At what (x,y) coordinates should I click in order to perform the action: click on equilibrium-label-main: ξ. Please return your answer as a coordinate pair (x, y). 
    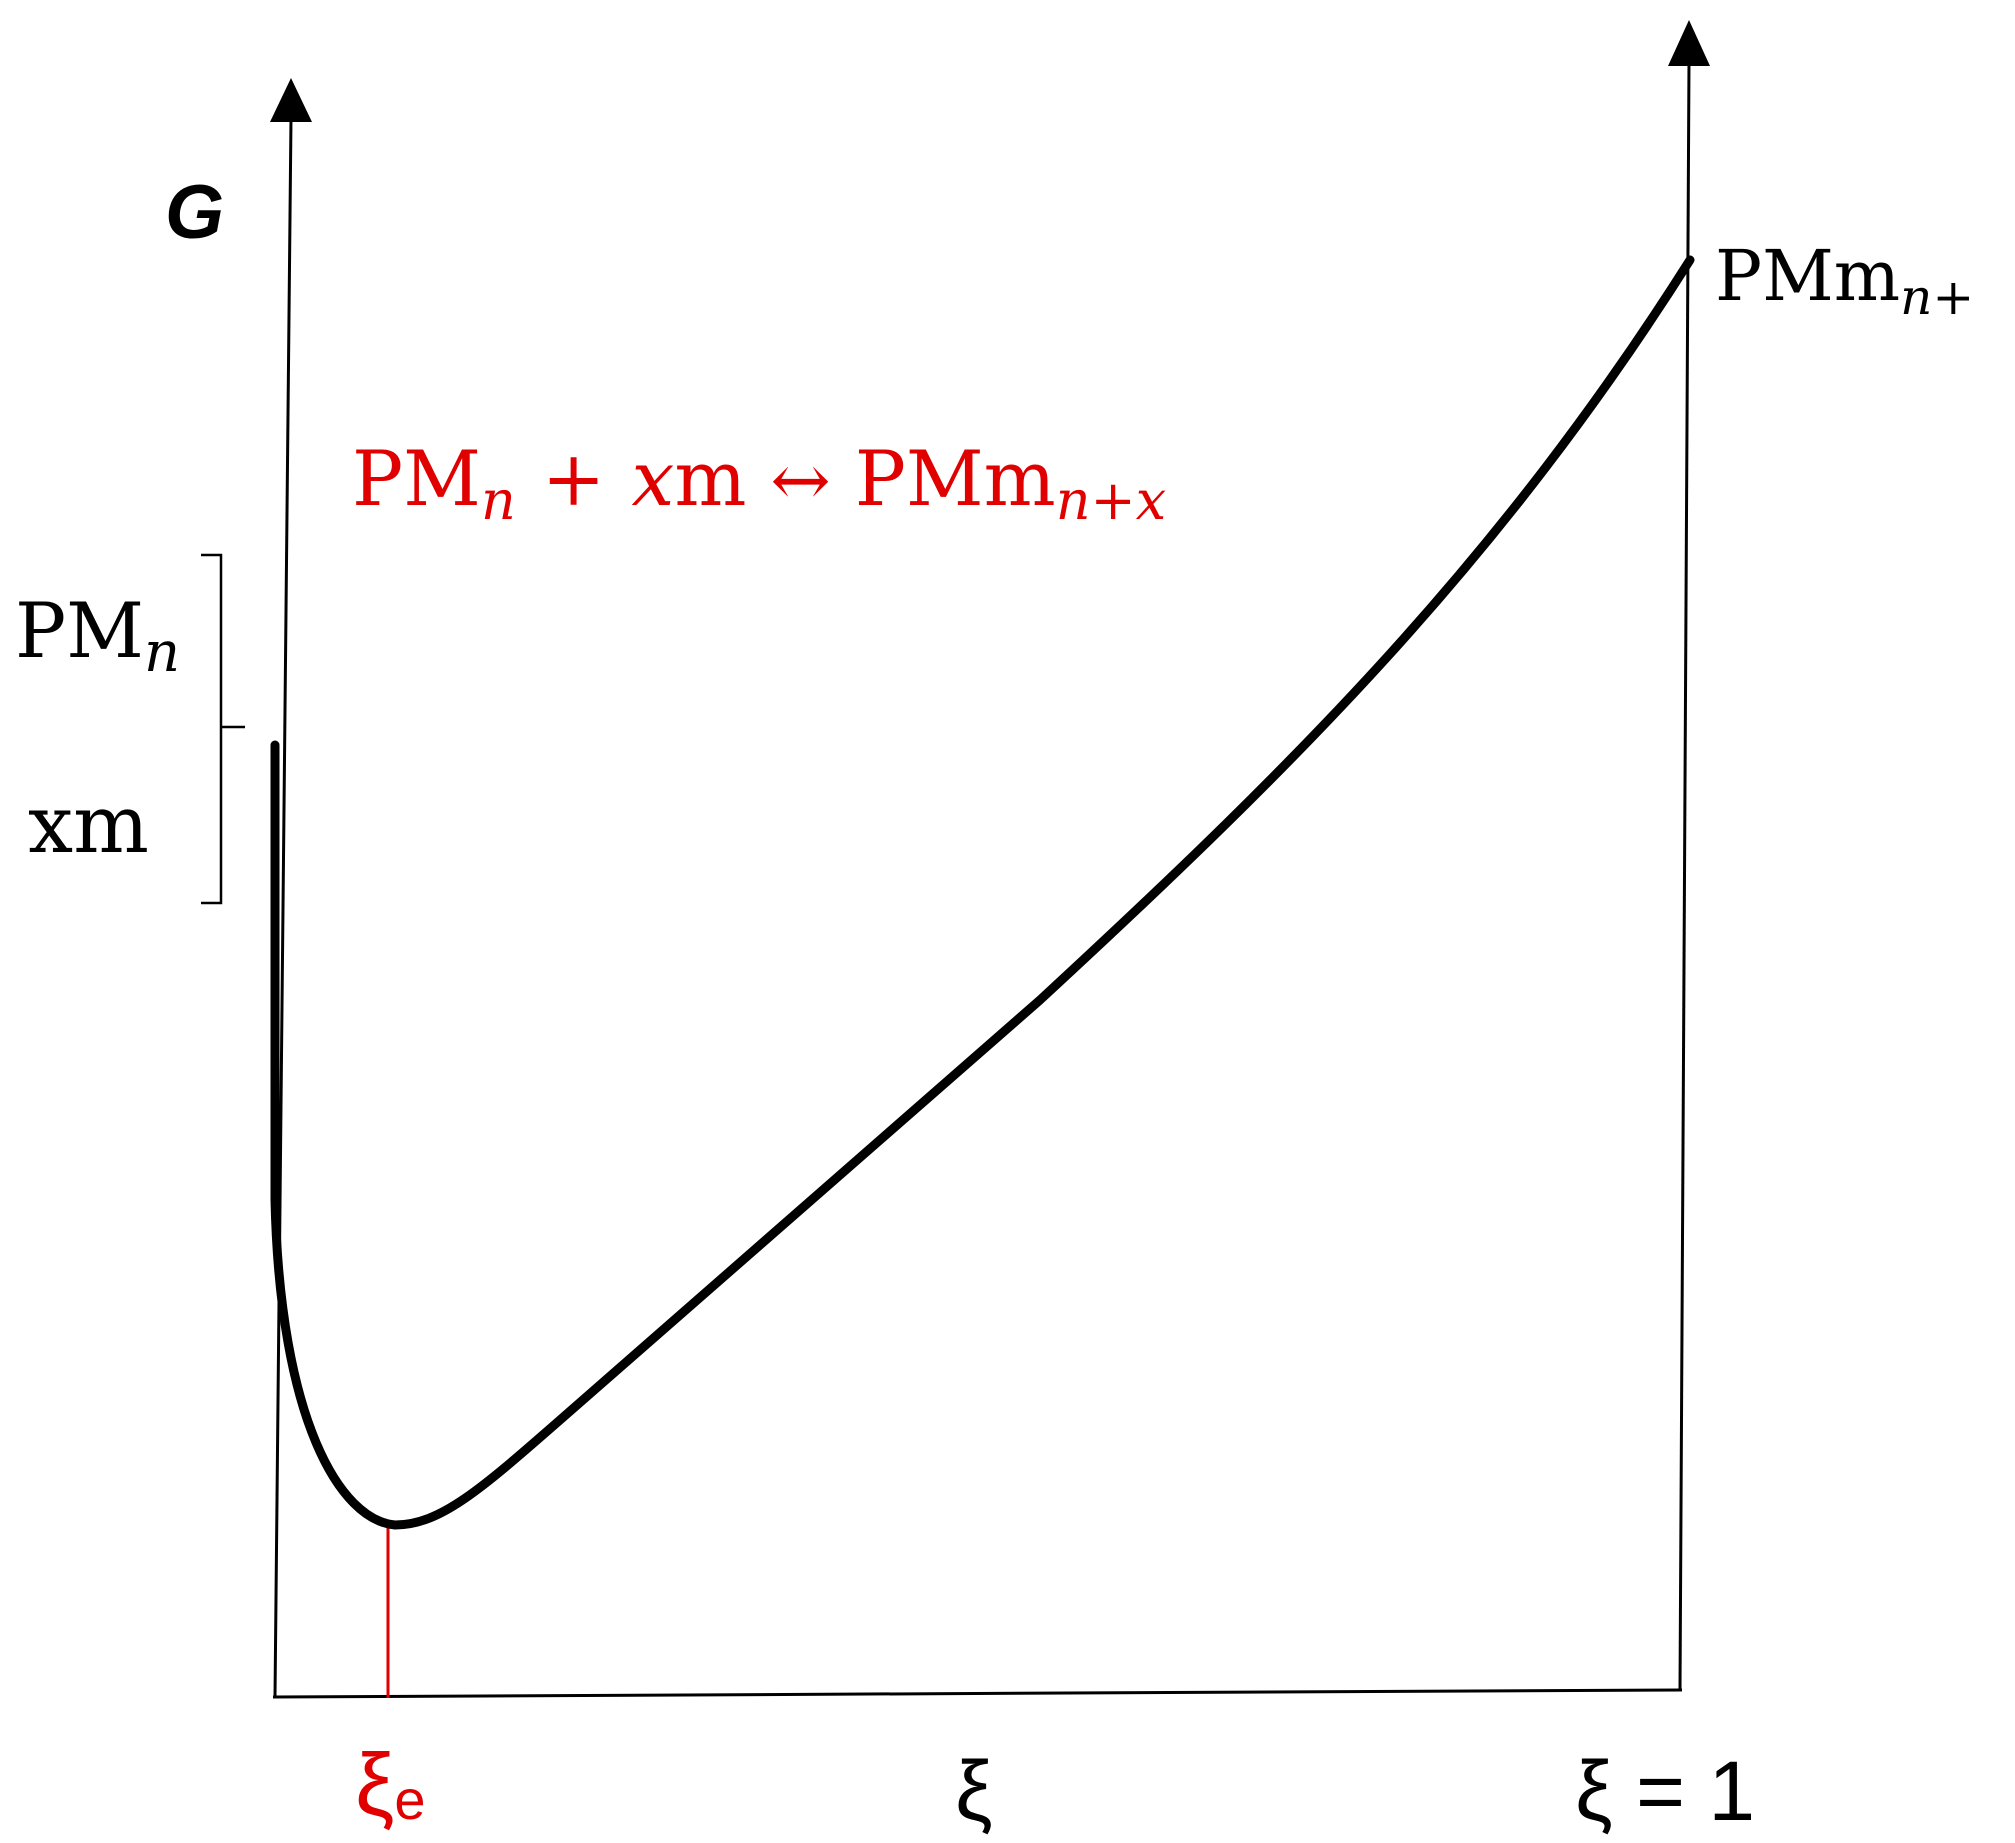
    Looking at the image, I should click on (374, 1784).